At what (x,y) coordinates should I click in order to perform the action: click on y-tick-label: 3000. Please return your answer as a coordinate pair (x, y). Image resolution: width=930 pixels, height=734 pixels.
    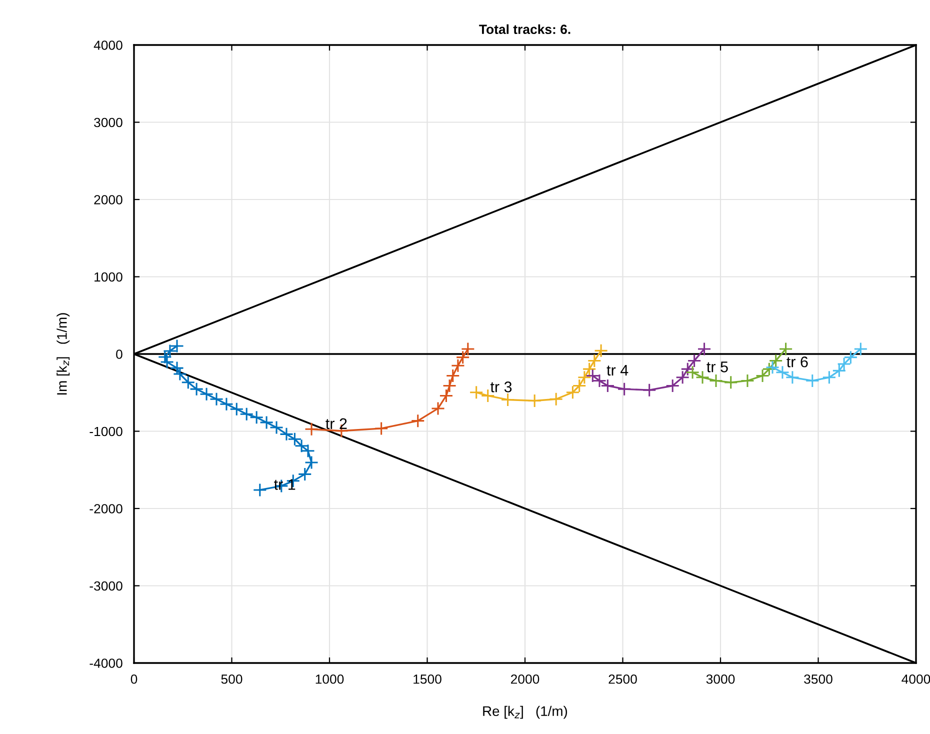
    Looking at the image, I should click on (108, 123).